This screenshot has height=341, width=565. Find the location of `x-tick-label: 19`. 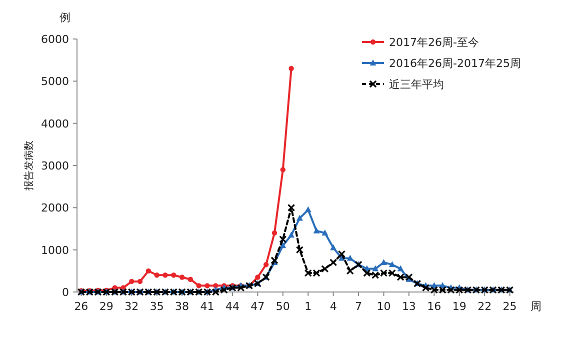

x-tick-label: 19 is located at coordinates (459, 306).